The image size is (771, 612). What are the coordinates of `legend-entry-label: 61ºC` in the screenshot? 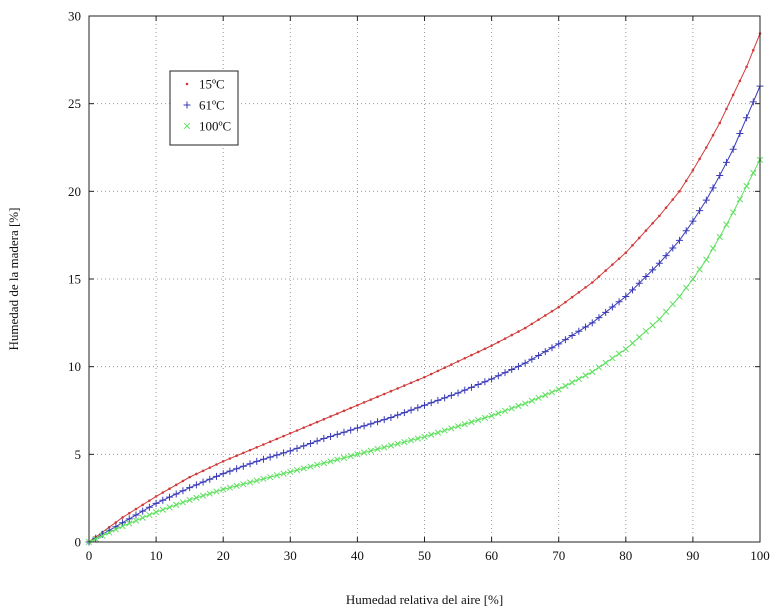 It's located at (212, 105).